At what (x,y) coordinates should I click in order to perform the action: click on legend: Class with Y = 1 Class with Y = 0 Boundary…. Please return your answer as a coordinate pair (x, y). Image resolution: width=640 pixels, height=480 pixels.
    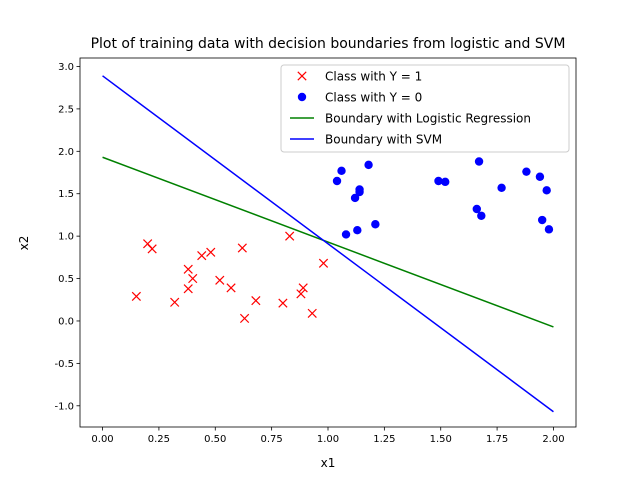
    Looking at the image, I should click on (425, 108).